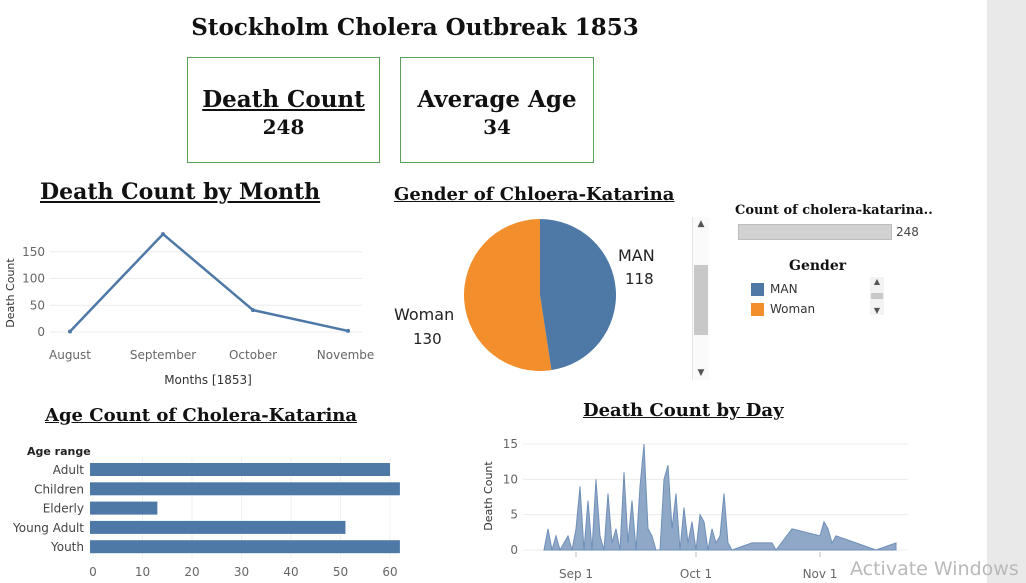 This screenshot has height=583, width=1026. What do you see at coordinates (33, 252) in the screenshot?
I see `y-tick-label: 150` at bounding box center [33, 252].